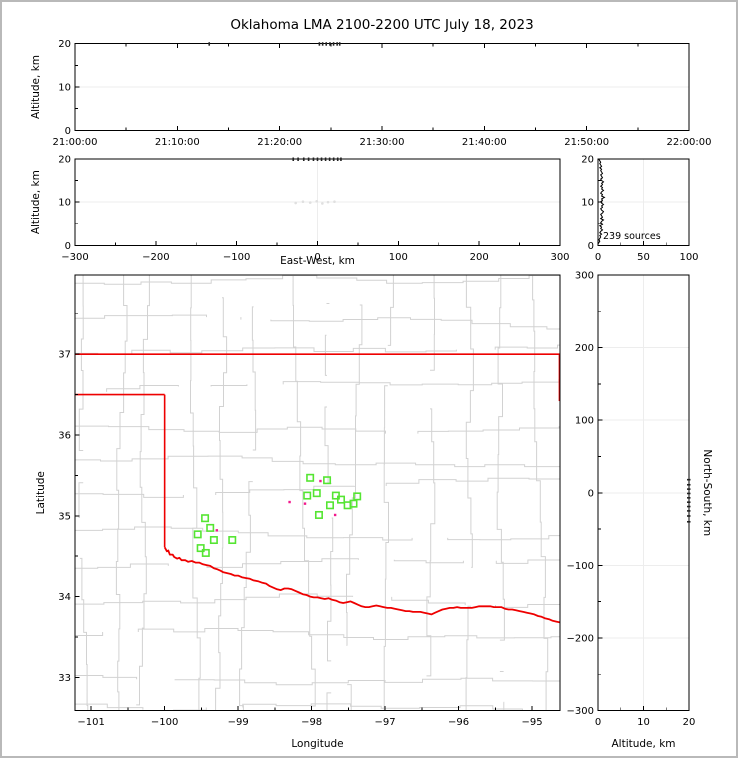  What do you see at coordinates (385, 722) in the screenshot?
I see `x-tick-label: −97` at bounding box center [385, 722].